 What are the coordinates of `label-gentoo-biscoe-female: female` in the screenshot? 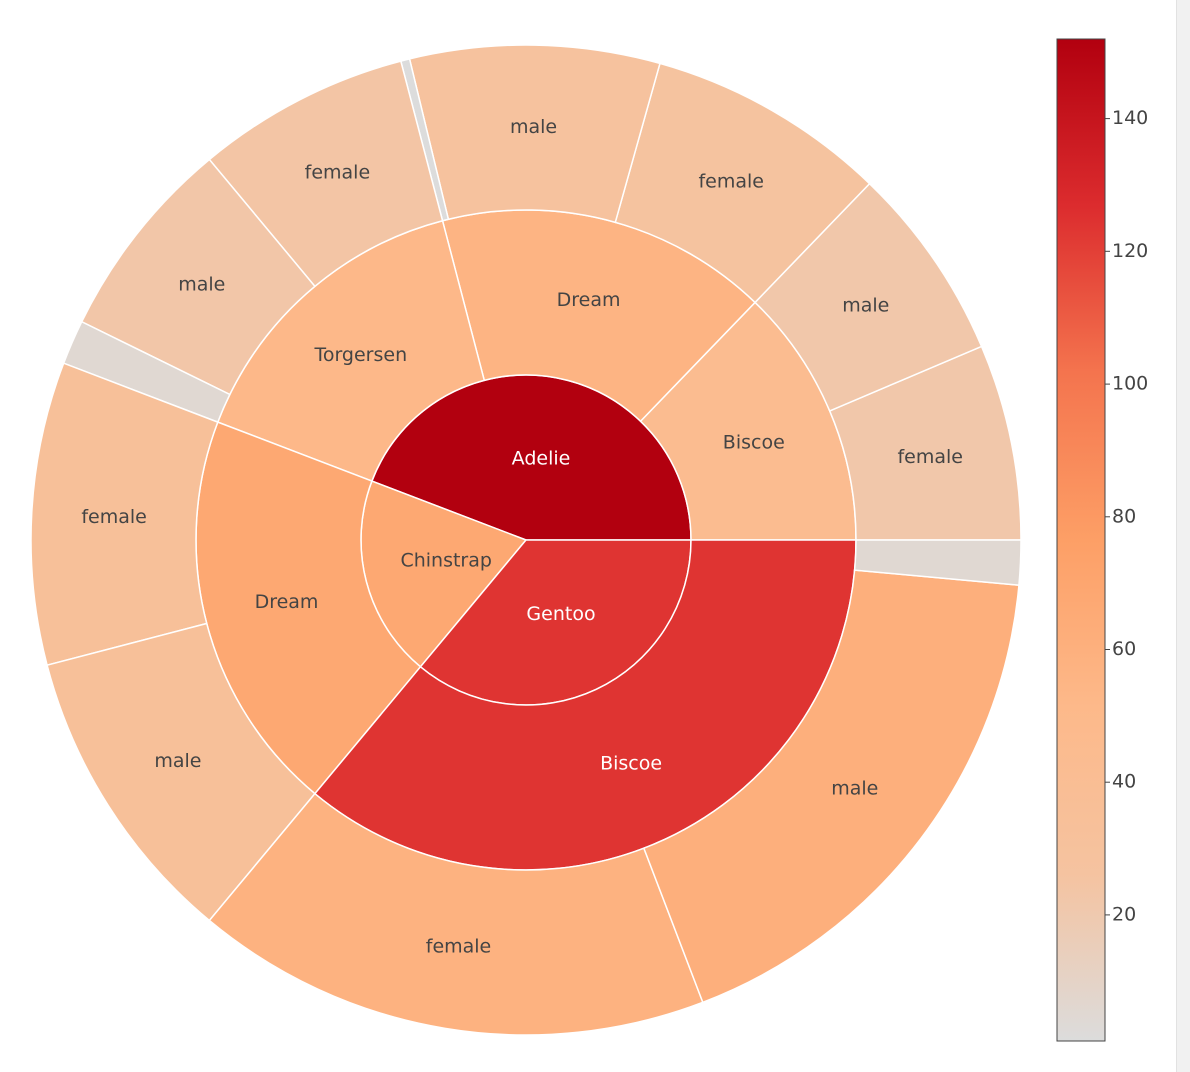 It's located at (459, 946).